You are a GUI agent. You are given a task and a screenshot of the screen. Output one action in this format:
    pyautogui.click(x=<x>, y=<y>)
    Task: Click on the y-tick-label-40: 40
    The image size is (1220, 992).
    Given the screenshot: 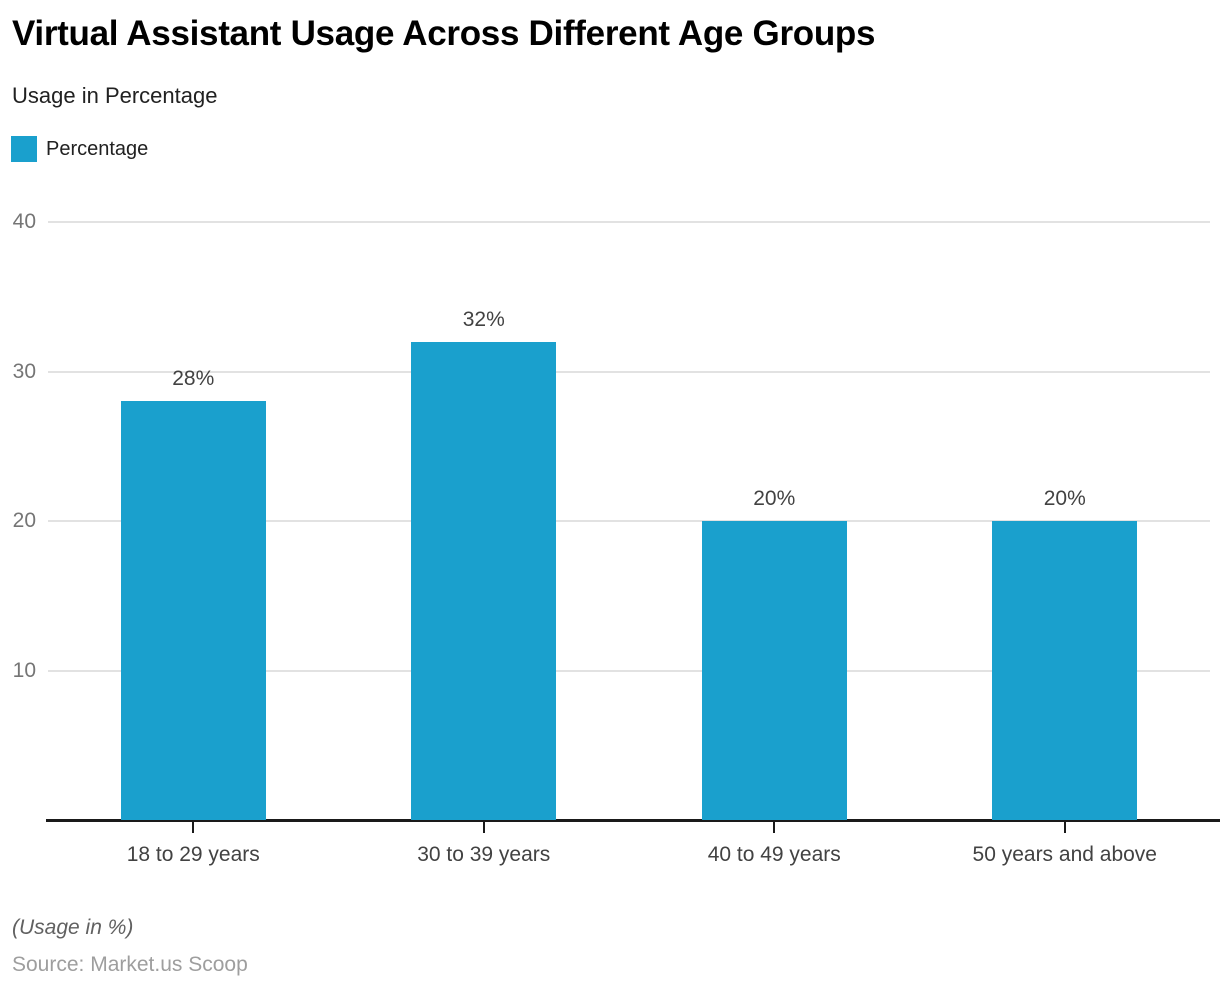 What is the action you would take?
    pyautogui.click(x=24, y=221)
    